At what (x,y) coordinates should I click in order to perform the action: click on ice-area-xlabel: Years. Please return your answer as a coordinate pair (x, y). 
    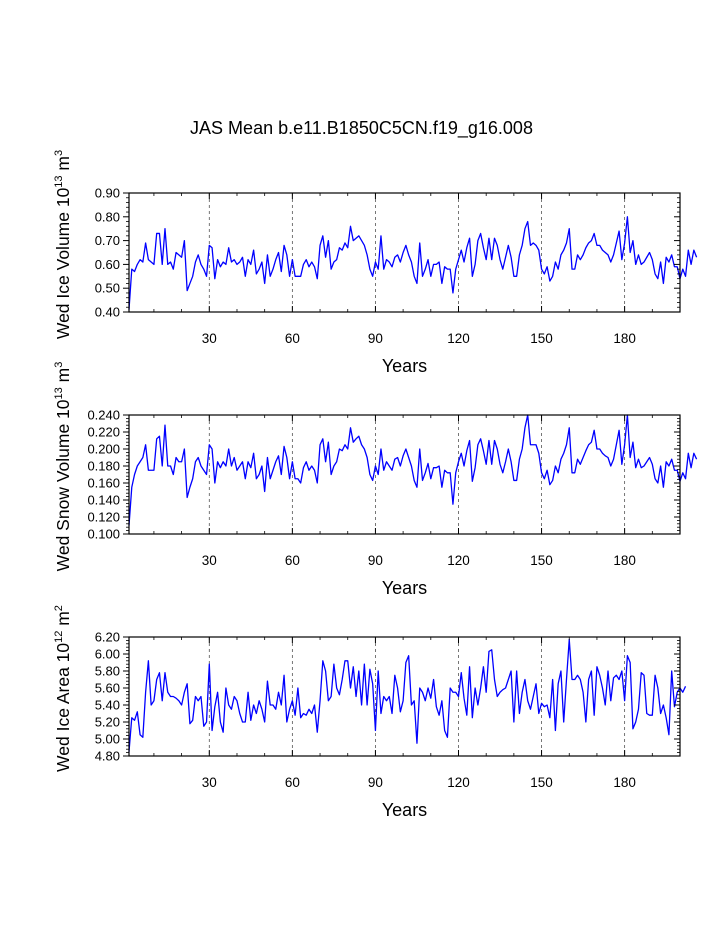
    Looking at the image, I should click on (404, 810).